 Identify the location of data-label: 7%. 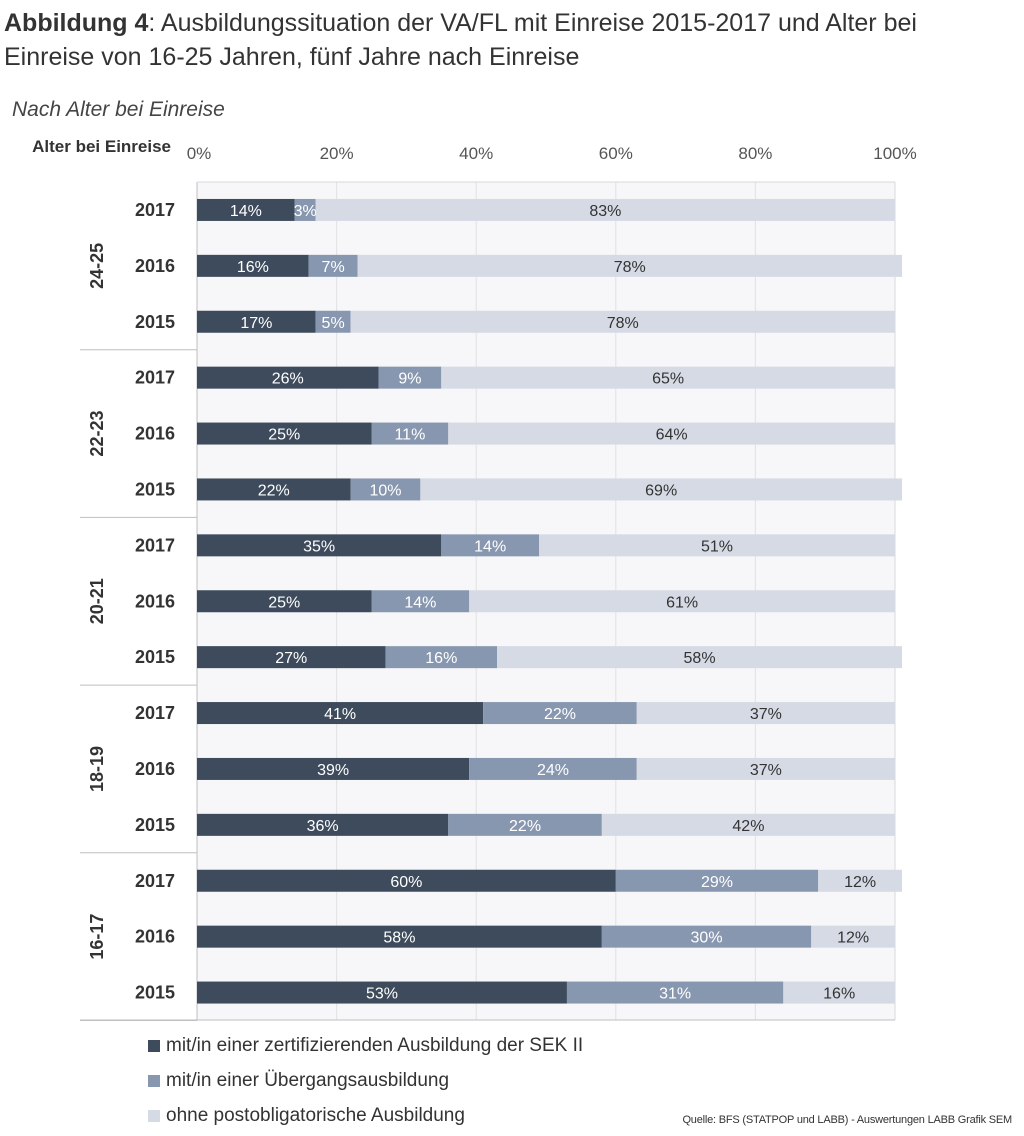
(333, 267).